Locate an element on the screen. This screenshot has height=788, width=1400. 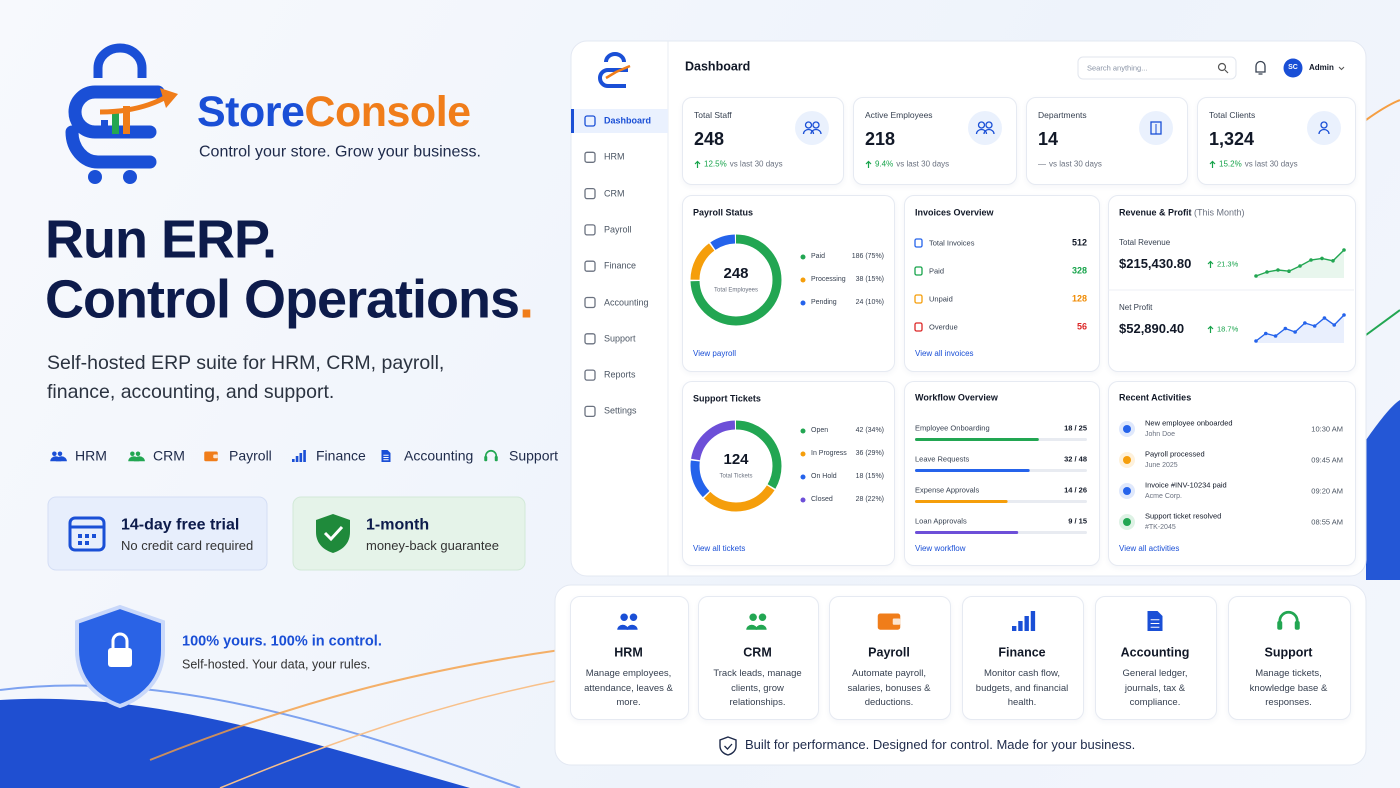
line-right-green is located at coordinates (1382, 322).